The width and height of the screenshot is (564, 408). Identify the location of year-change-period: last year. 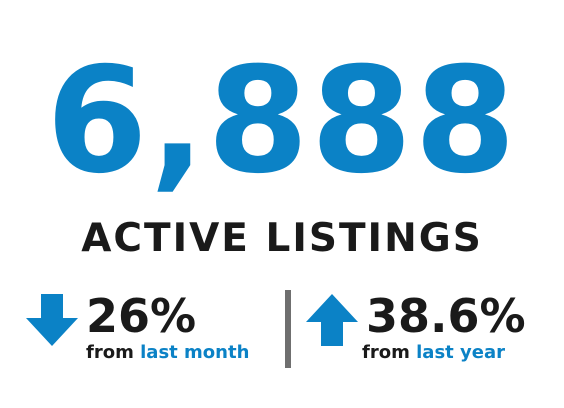
(460, 352).